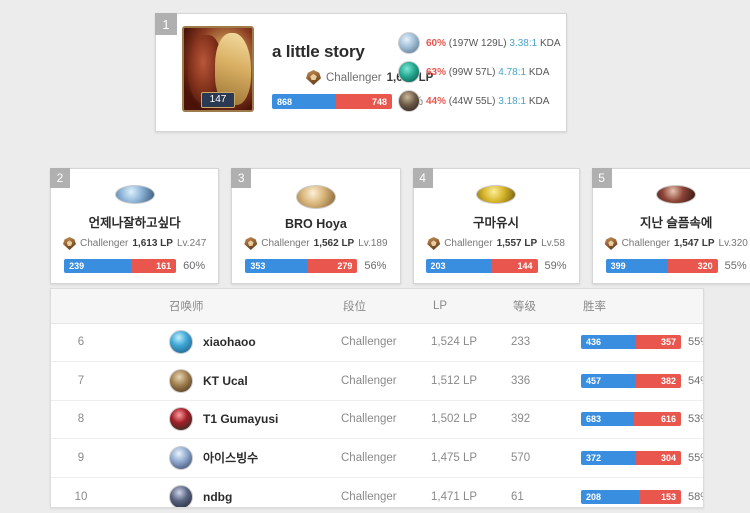  What do you see at coordinates (481, 266) in the screenshot?
I see `winloss-bar: 203 144` at bounding box center [481, 266].